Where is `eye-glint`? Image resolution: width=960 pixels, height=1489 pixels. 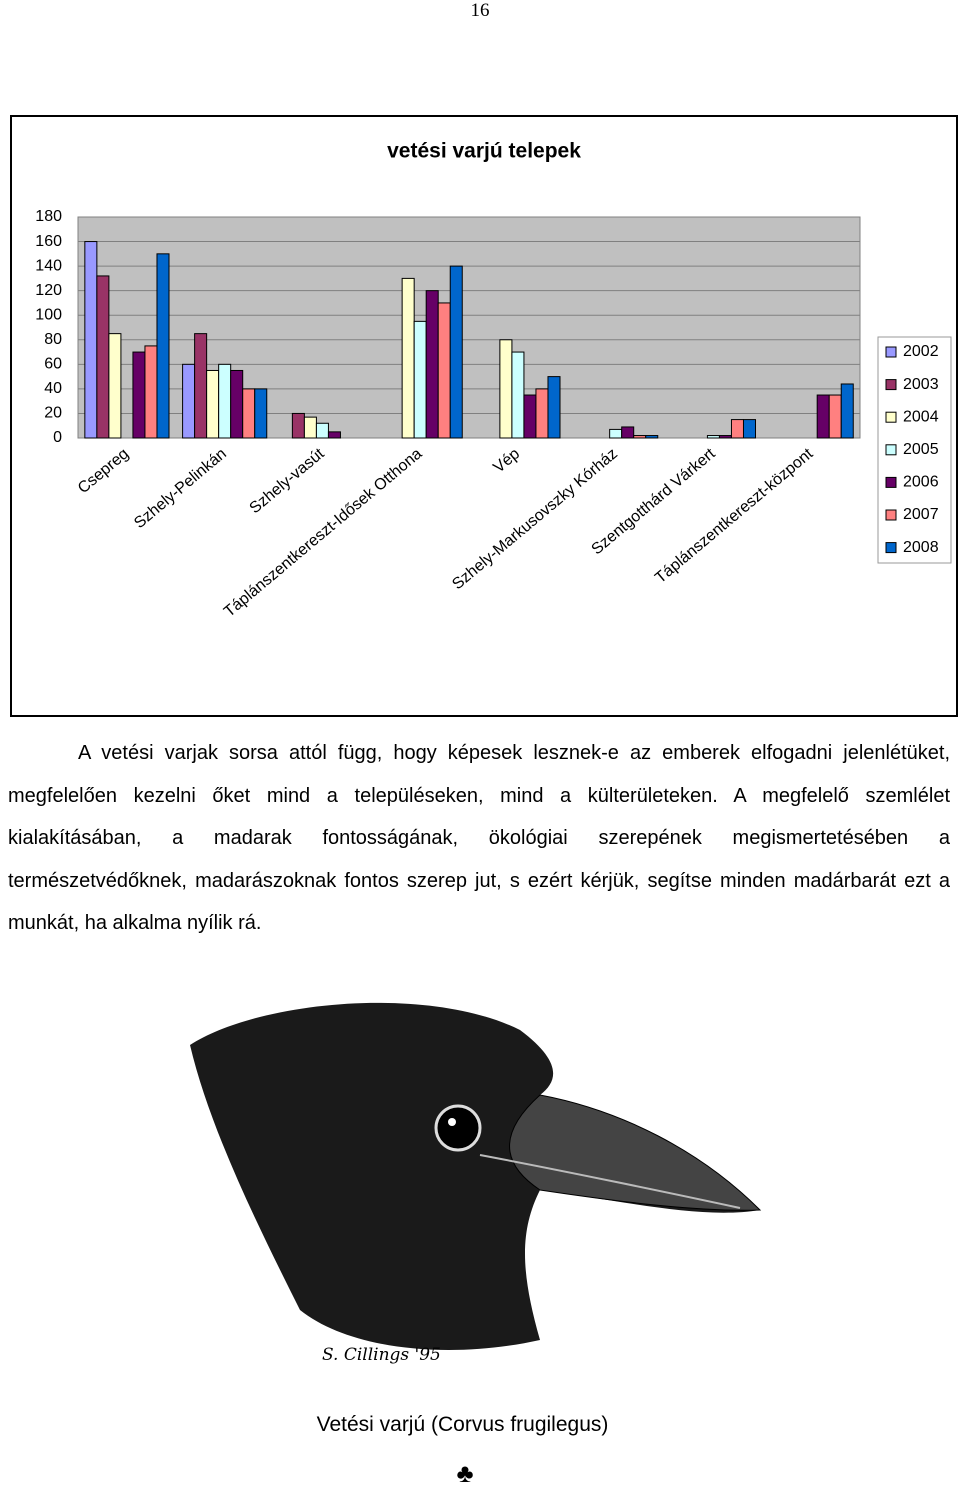 eye-glint is located at coordinates (452, 1122).